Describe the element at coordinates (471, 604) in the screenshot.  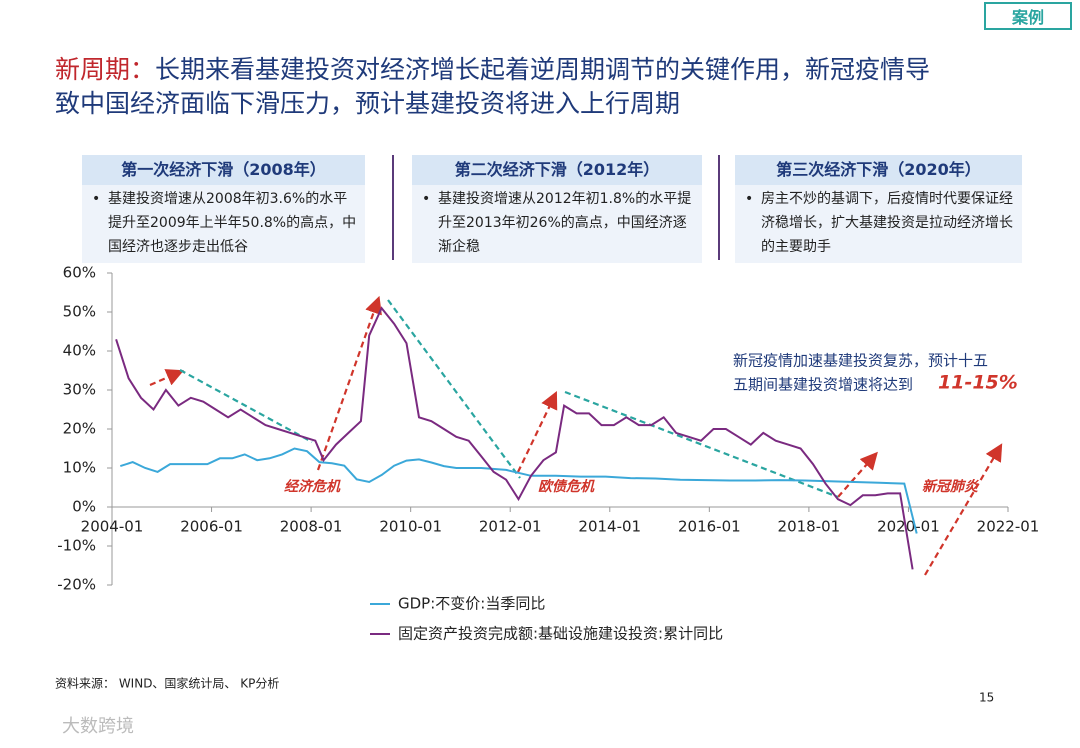
I see `legend-label: GDP:不变价:当季同比` at that location.